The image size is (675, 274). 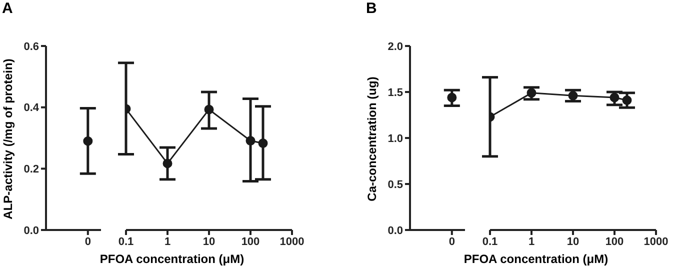 What do you see at coordinates (32, 108) in the screenshot?
I see `y-tick-label: 0.4` at bounding box center [32, 108].